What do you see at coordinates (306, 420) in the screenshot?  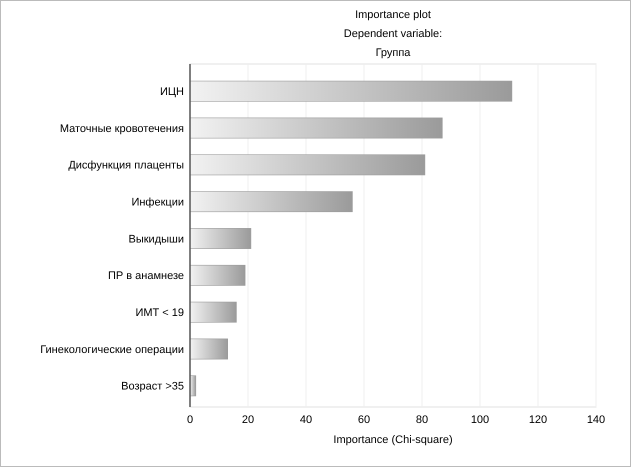 I see `x-tick-label: 40` at bounding box center [306, 420].